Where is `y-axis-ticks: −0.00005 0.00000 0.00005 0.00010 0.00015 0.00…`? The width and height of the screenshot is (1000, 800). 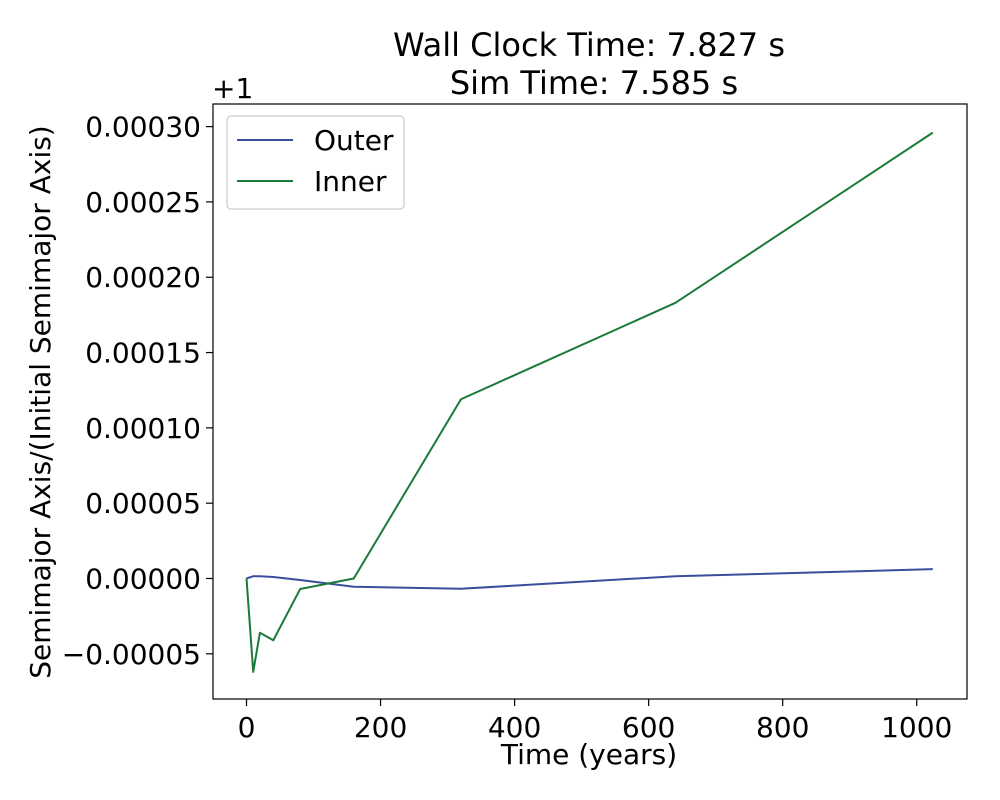
y-axis-ticks: −0.00005 0.00000 0.00005 0.00010 0.00015 0.00… is located at coordinates (137, 391).